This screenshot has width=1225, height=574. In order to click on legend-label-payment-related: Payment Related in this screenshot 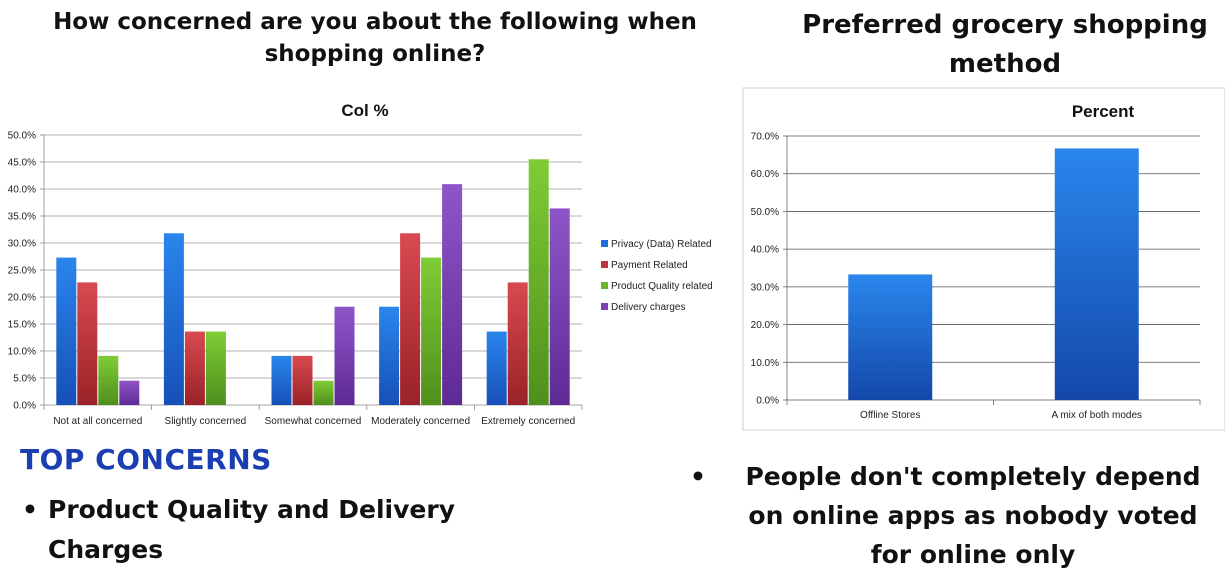, I will do `click(649, 265)`.